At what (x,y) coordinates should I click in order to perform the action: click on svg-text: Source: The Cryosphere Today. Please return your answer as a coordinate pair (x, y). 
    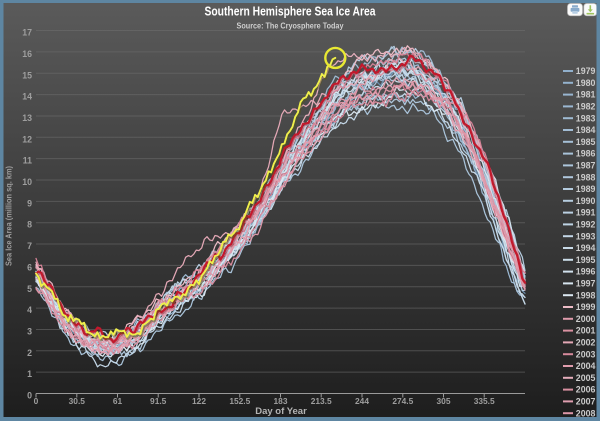
    Looking at the image, I should click on (290, 26).